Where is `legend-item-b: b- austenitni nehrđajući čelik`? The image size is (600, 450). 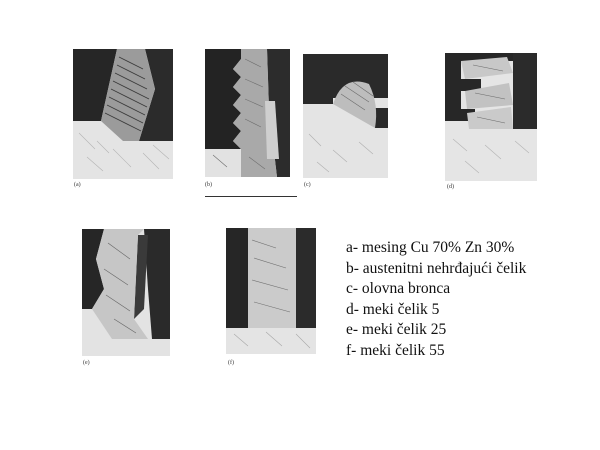
legend-item-b: b- austenitni nehrđajući čelik is located at coordinates (436, 268).